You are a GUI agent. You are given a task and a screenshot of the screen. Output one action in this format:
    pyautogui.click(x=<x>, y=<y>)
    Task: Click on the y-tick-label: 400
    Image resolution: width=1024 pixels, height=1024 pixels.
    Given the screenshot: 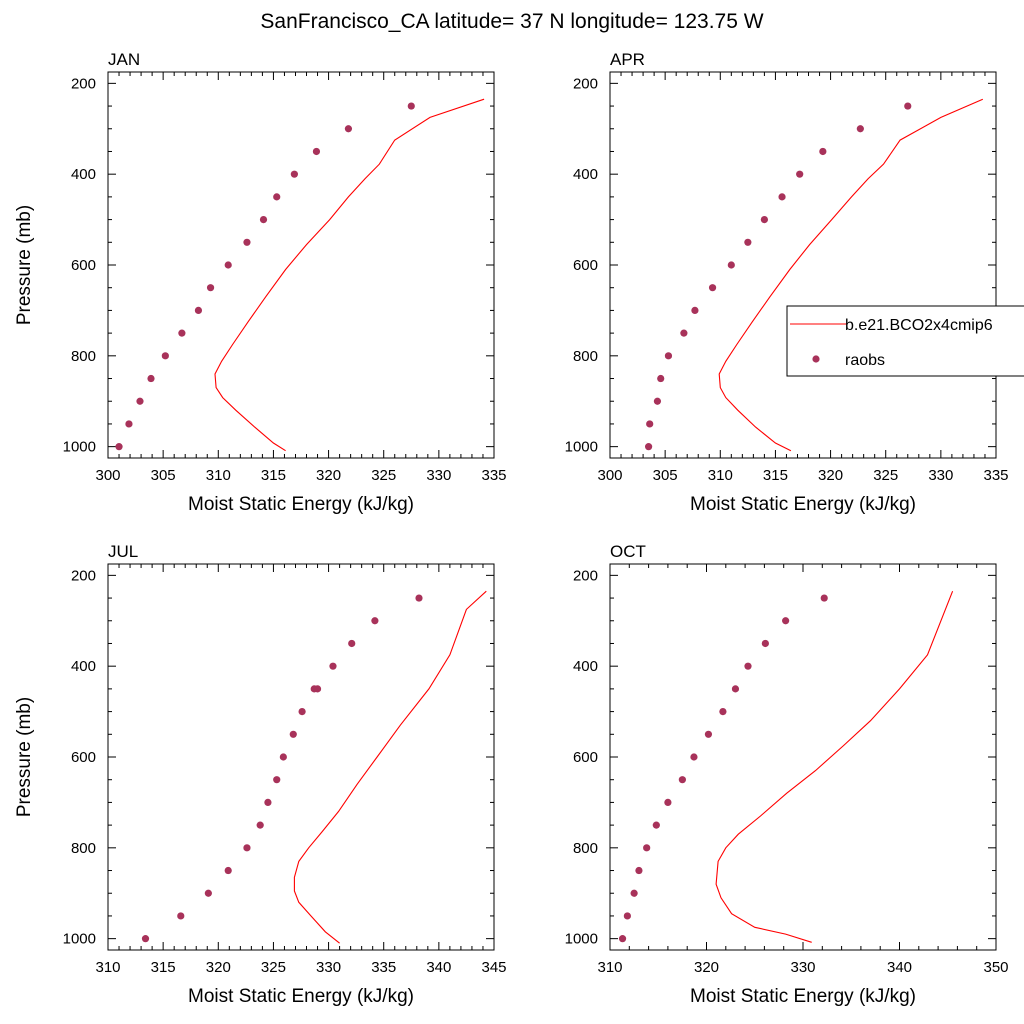 What is the action you would take?
    pyautogui.click(x=585, y=666)
    